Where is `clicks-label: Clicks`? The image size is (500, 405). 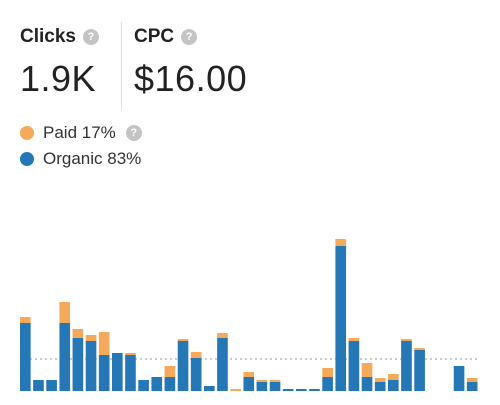 clicks-label: Clicks is located at coordinates (48, 36).